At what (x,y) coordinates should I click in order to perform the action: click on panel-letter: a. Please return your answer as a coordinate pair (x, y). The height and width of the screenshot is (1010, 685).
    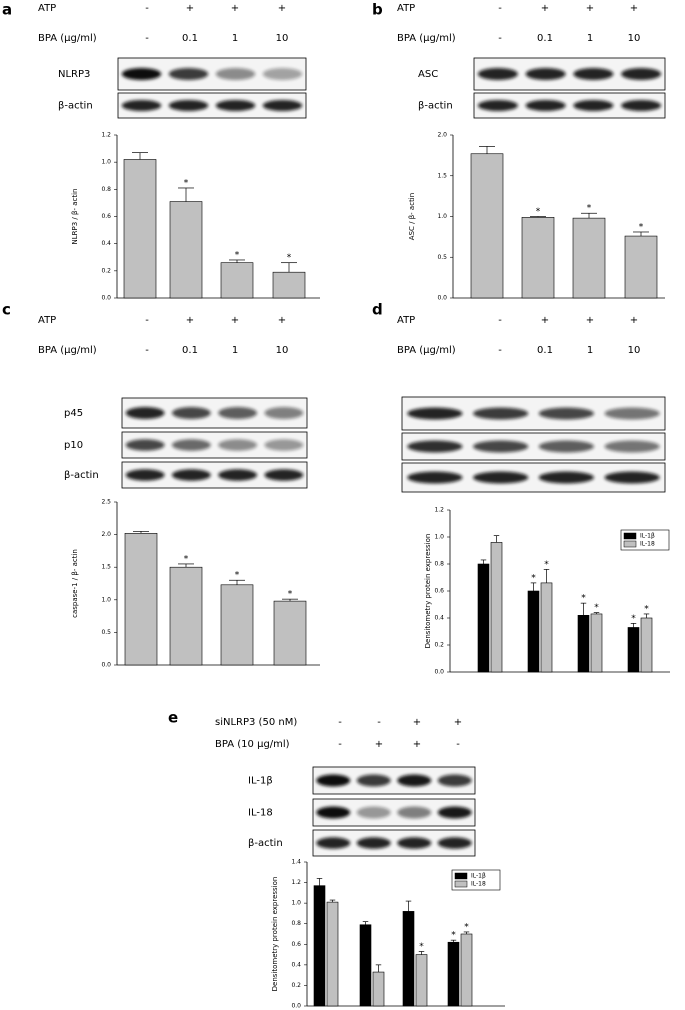
    Looking at the image, I should click on (7, 10).